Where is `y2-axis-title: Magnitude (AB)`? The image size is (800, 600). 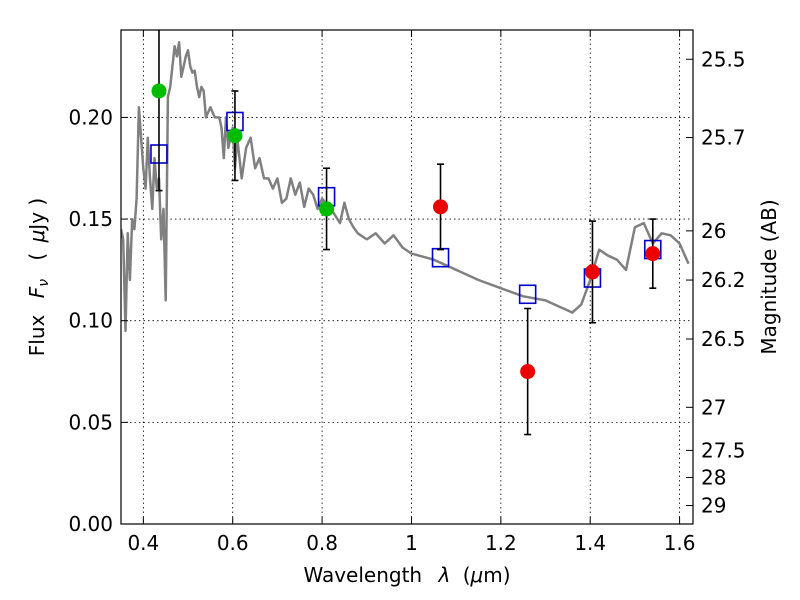 y2-axis-title: Magnitude (AB) is located at coordinates (769, 276).